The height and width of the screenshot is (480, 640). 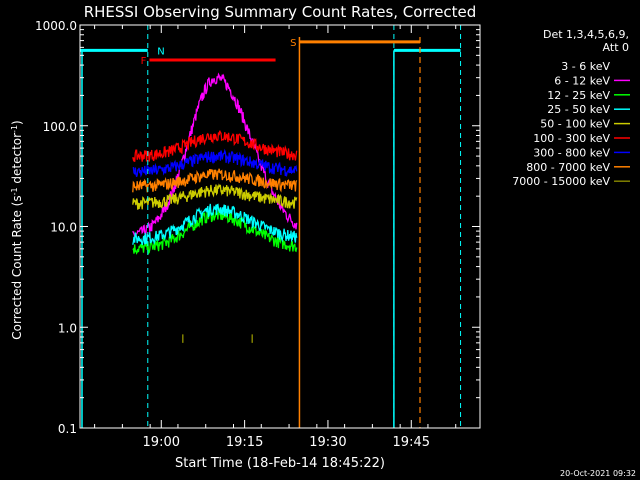 What do you see at coordinates (575, 124) in the screenshot?
I see `legend-entry-label: 50 - 100 keV` at bounding box center [575, 124].